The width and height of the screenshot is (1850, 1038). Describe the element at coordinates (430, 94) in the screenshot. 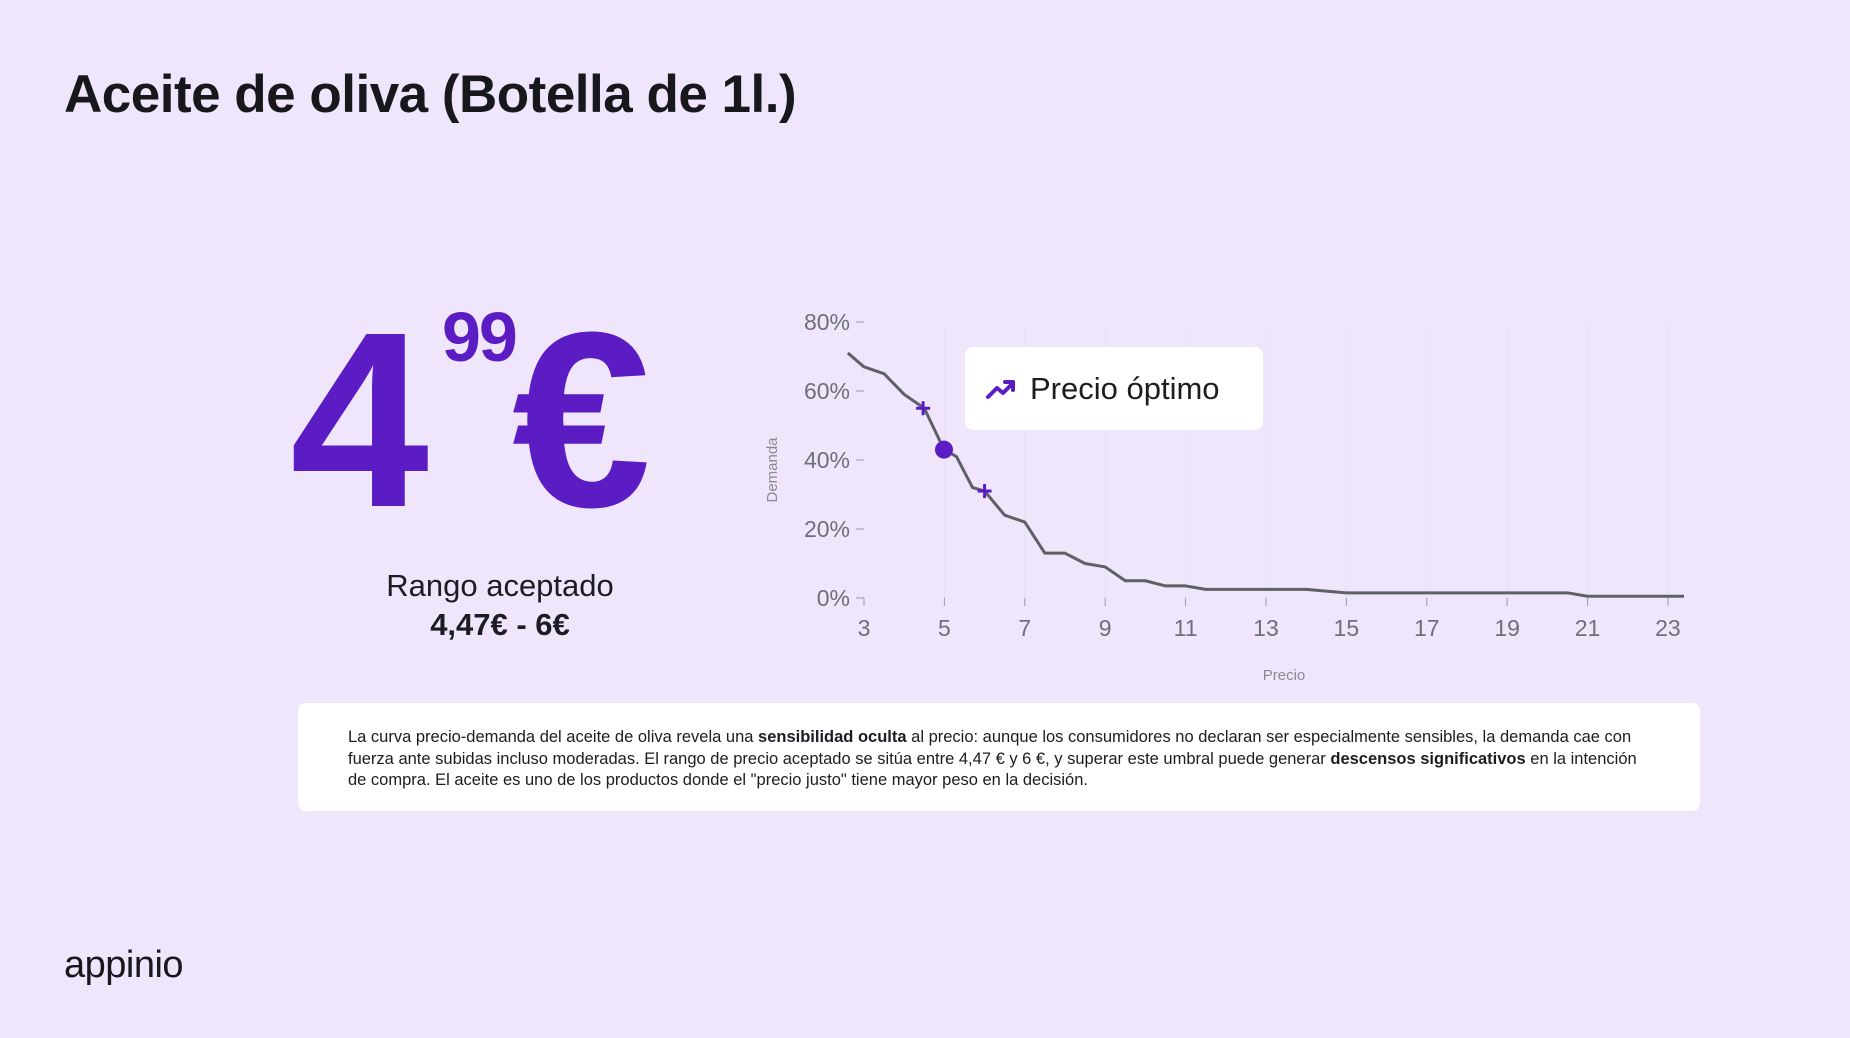

I see `page-title: Aceite de oliva (Botella de 1l.)` at that location.